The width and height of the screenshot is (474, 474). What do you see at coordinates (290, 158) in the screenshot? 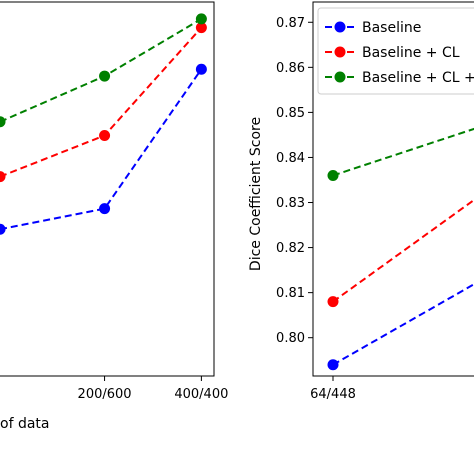
I see `y-tick-label: 0.84` at bounding box center [290, 158].